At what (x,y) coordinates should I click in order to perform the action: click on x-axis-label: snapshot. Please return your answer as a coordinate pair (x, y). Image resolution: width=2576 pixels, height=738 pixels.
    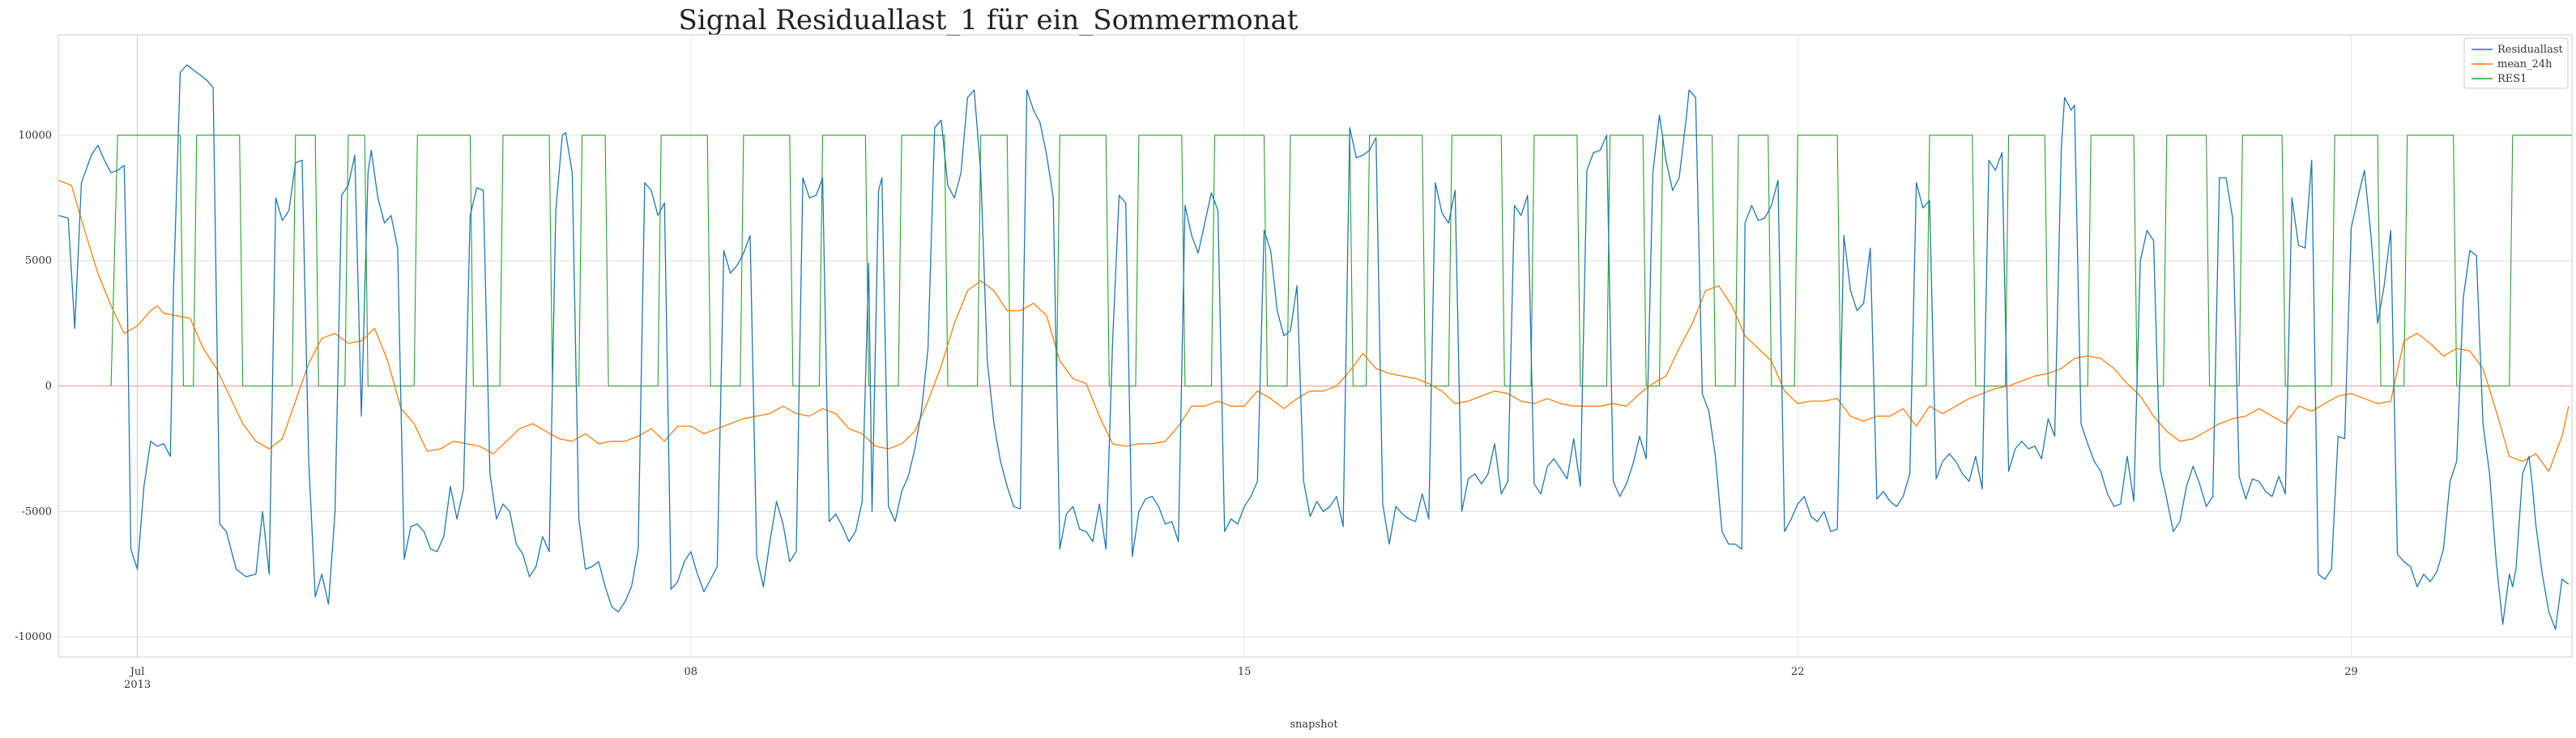
    Looking at the image, I should click on (1314, 725).